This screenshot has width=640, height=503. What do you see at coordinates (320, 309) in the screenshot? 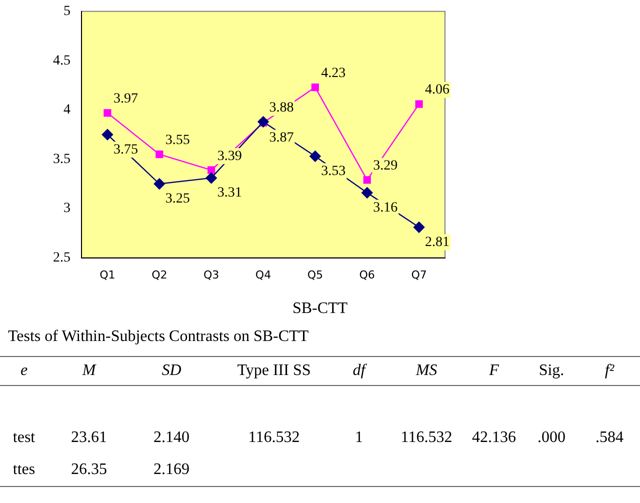
I see `text: SB-CTT` at bounding box center [320, 309].